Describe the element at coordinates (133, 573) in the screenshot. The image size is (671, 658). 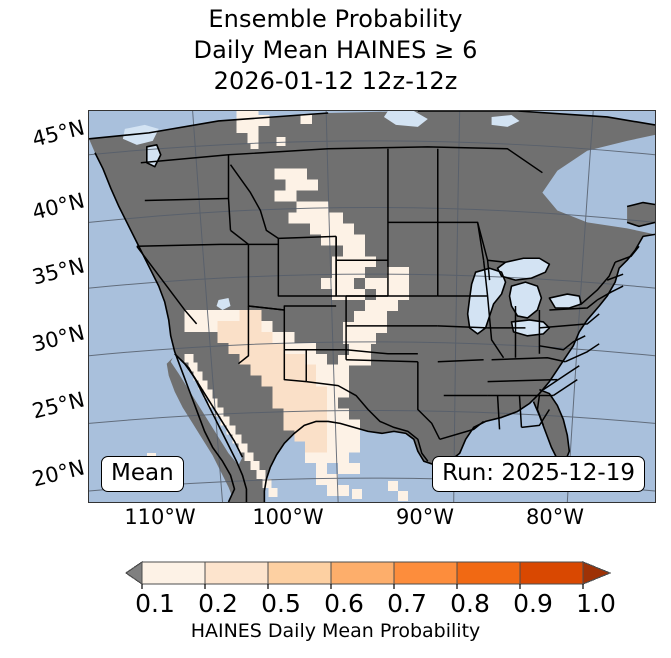
I see `colorbar-extend-low` at that location.